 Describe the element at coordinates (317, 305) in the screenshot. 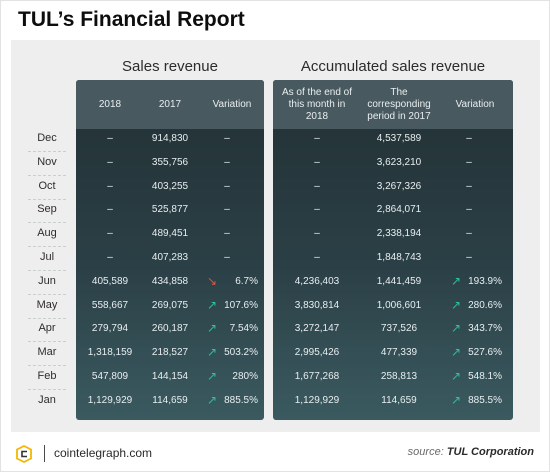

I see `table-cell: 3,830,814` at that location.